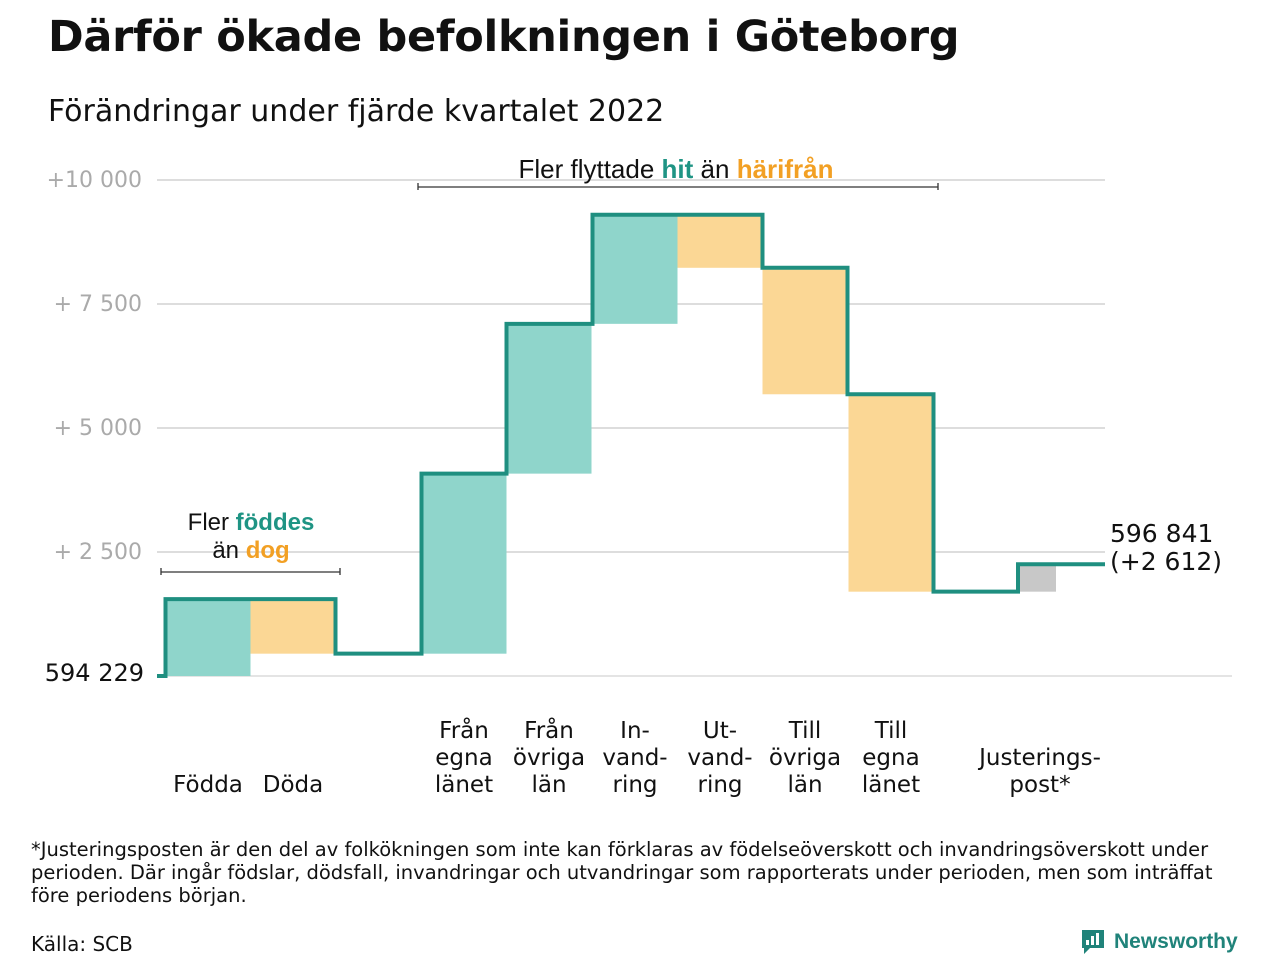 Image resolution: width=1280 pixels, height=960 pixels. Describe the element at coordinates (94, 180) in the screenshot. I see `y-tick-label: +10 000` at that location.